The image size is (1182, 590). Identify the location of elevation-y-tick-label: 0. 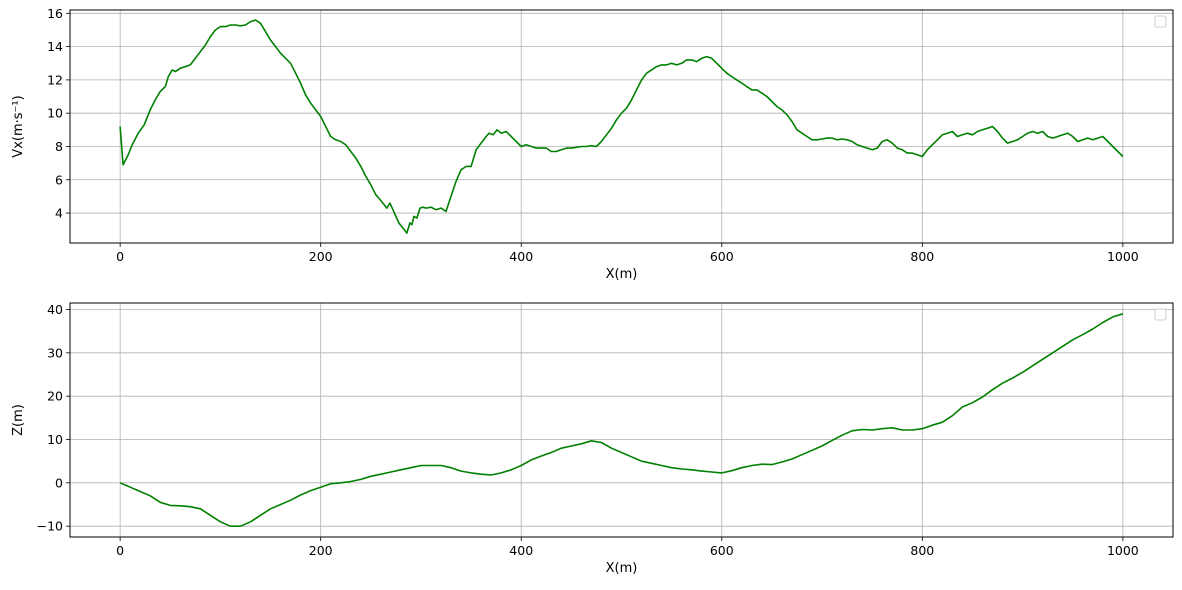
(59, 482).